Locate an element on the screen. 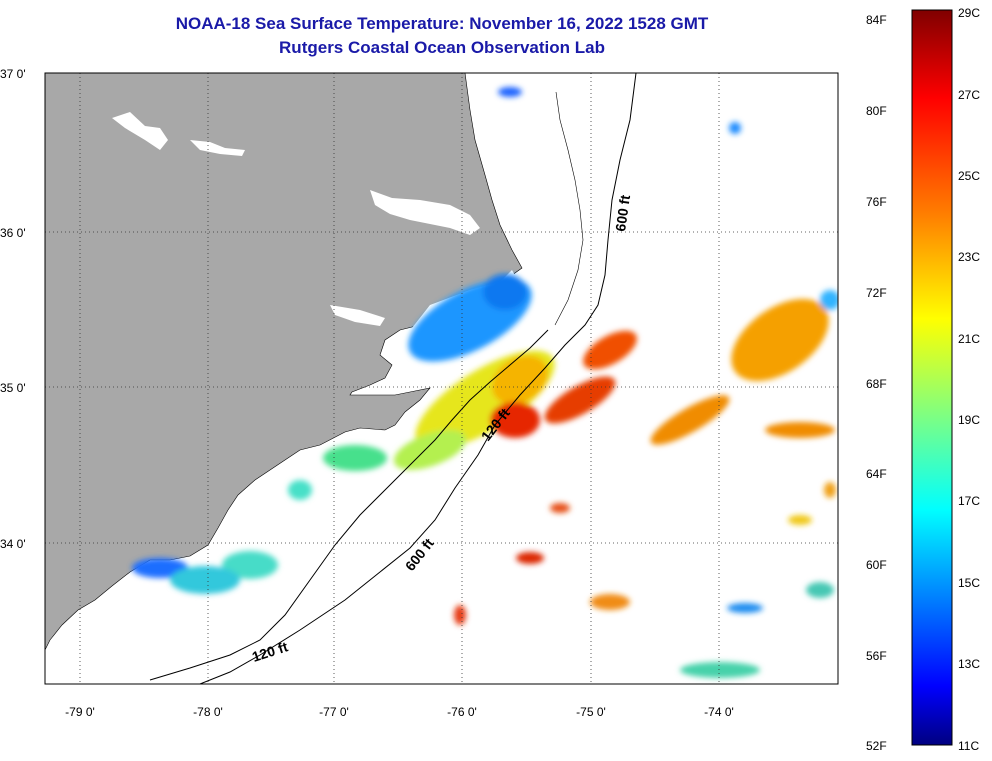 This screenshot has height=761, width=992. colorbar-f-label: 64F is located at coordinates (876, 474).